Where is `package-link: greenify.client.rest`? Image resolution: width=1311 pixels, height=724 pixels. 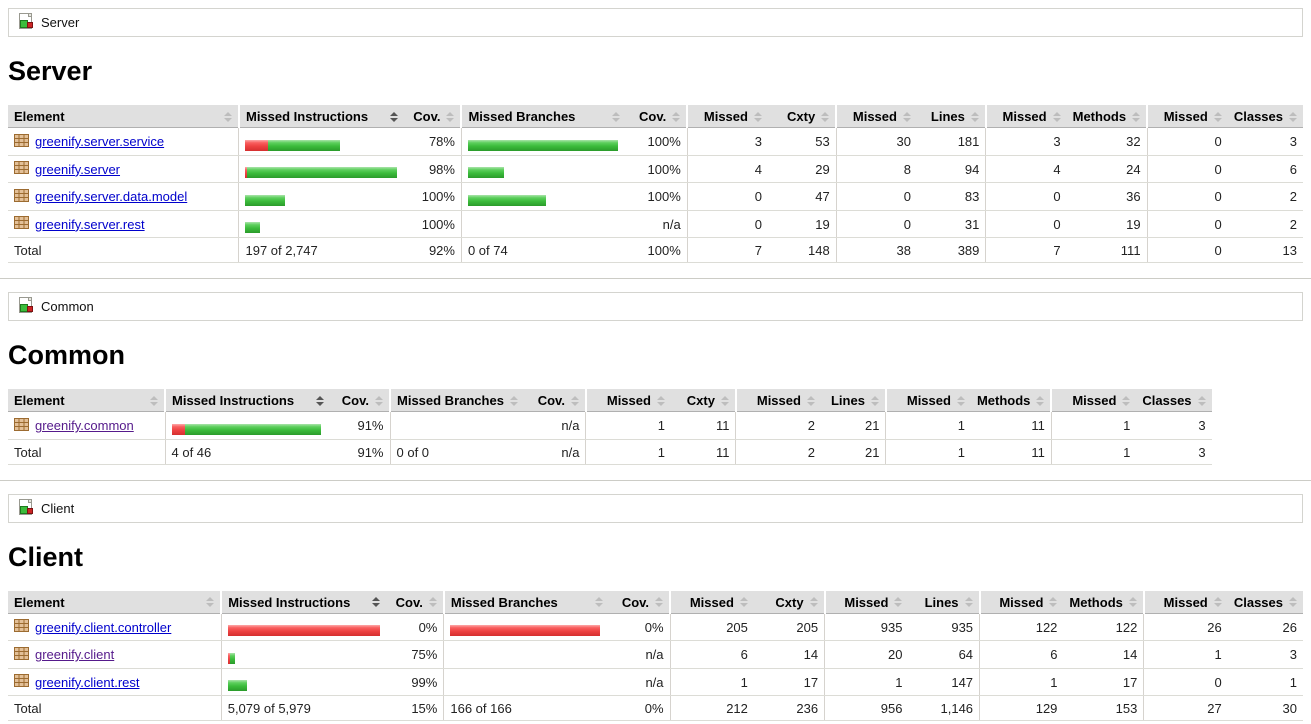
package-link: greenify.client.rest is located at coordinates (87, 682).